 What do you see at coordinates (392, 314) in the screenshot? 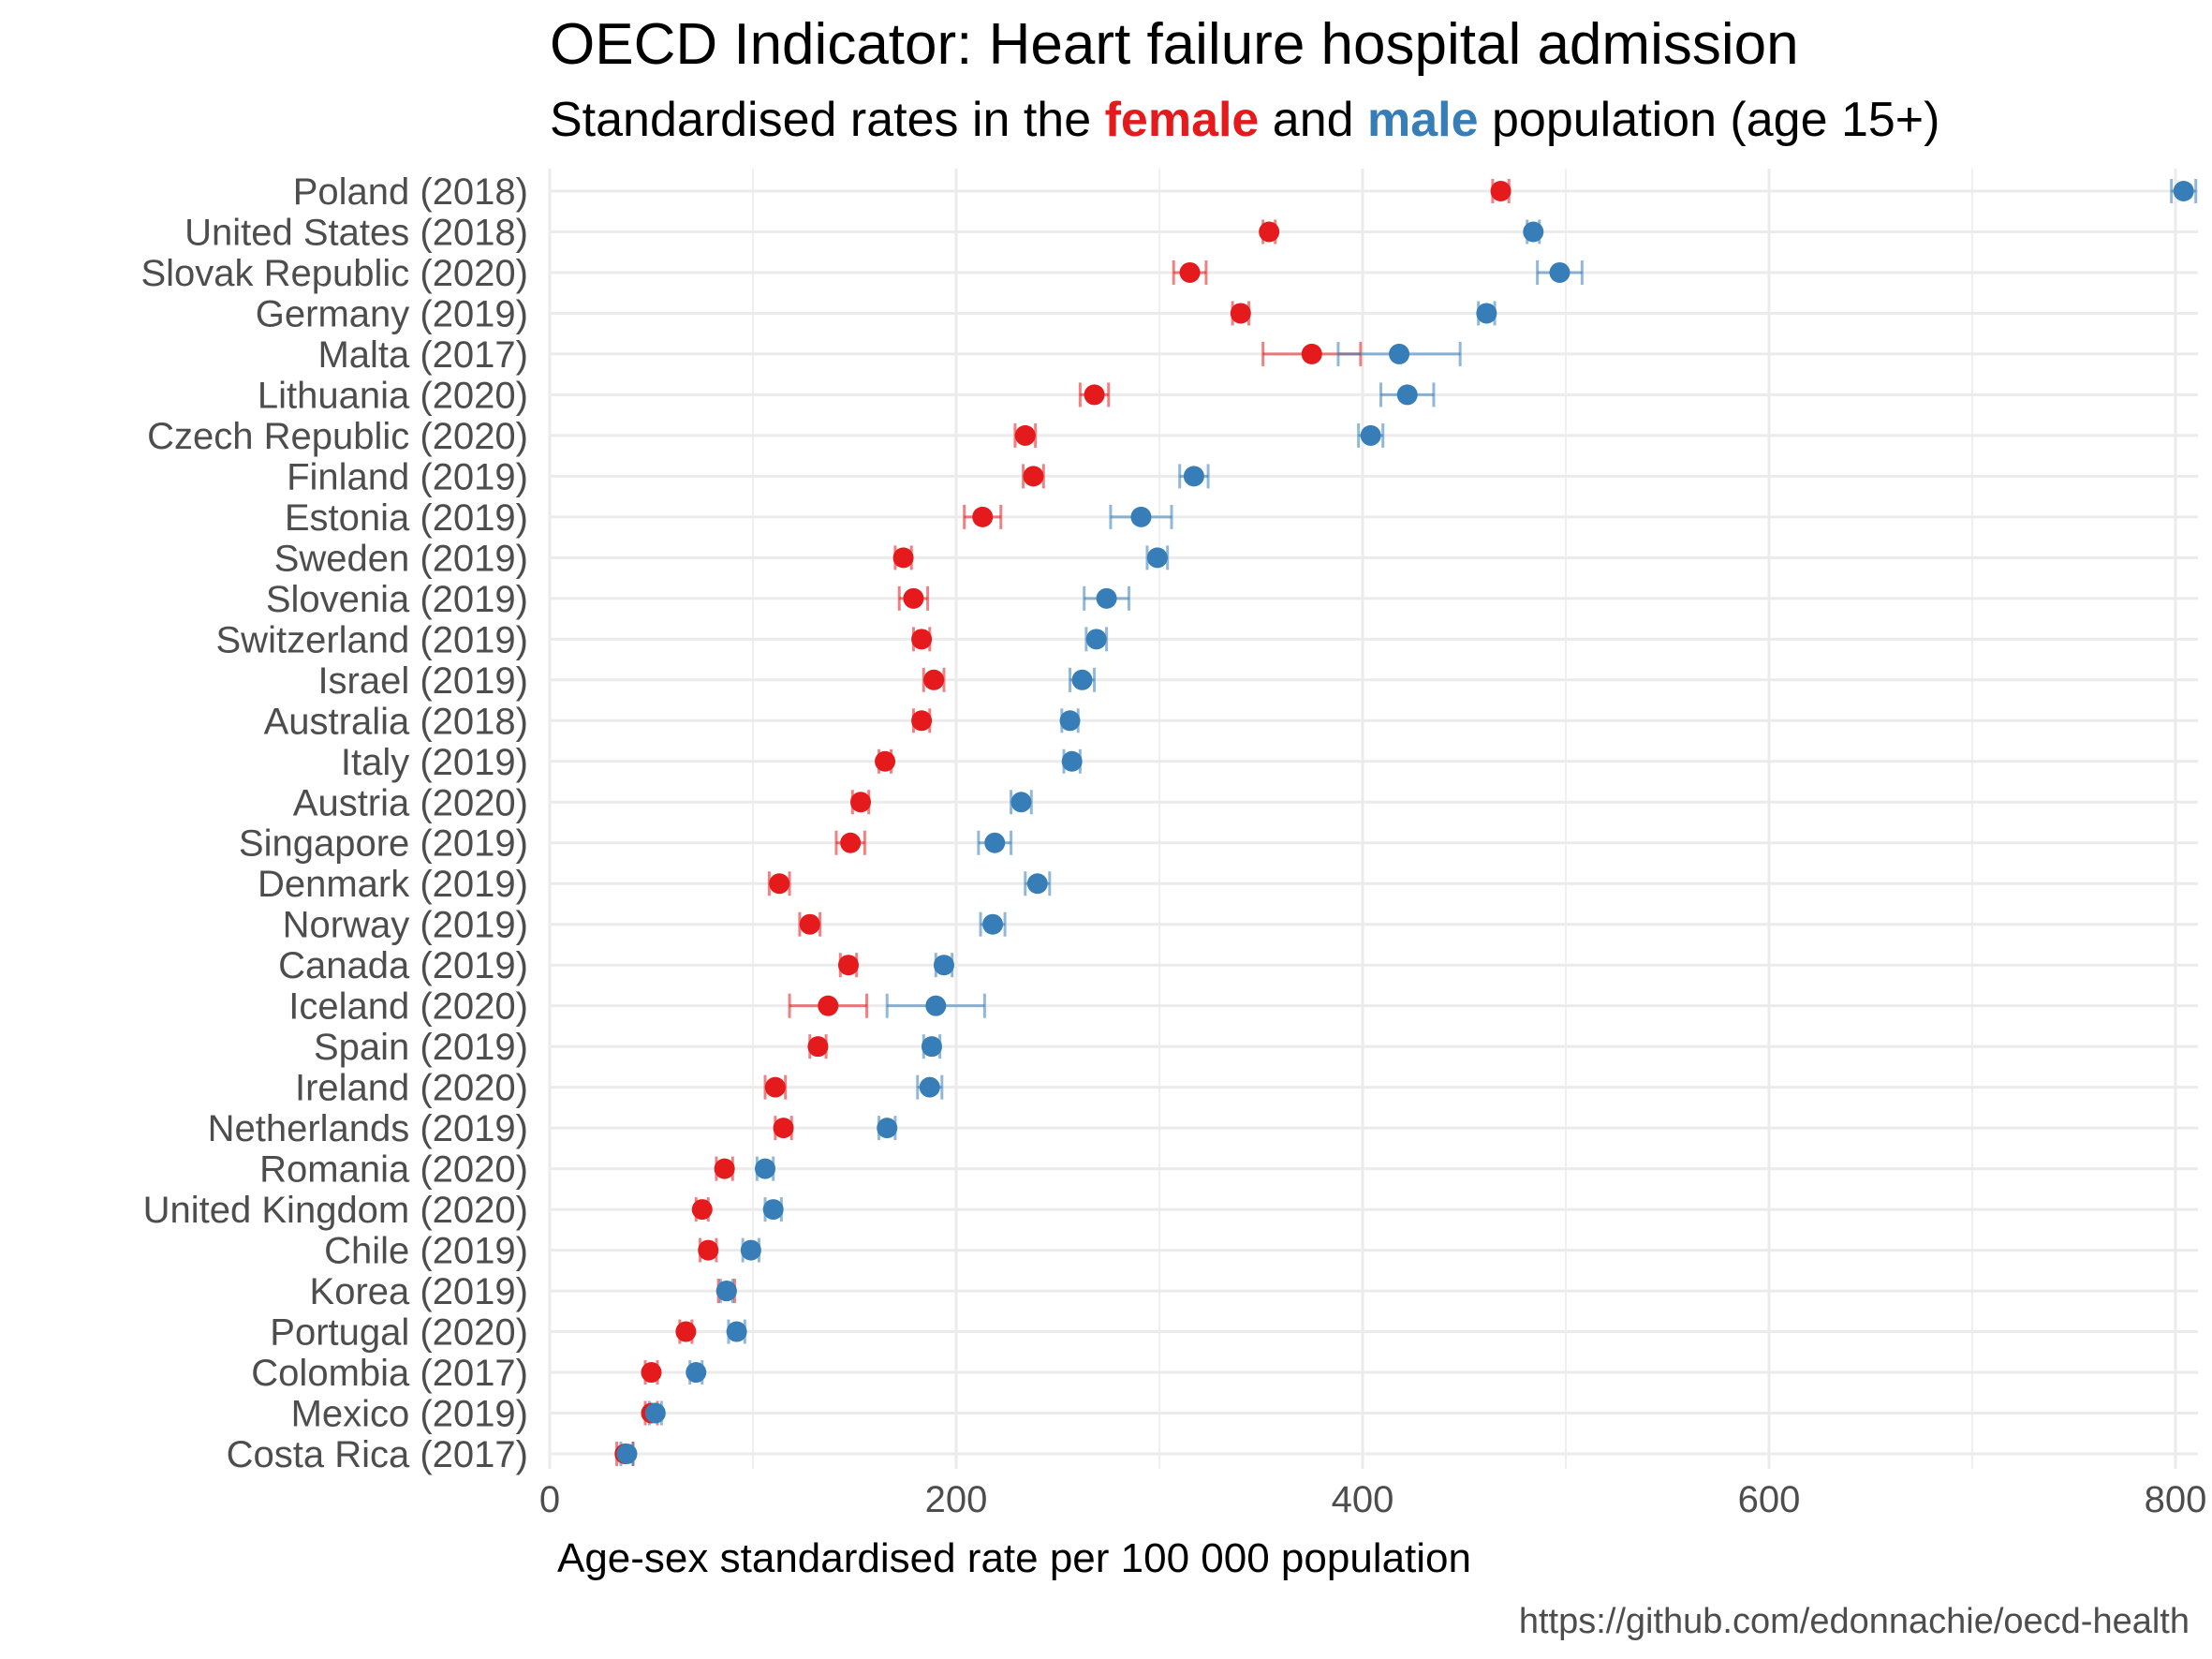
I see `y-tick-label: Germany (2019)` at bounding box center [392, 314].